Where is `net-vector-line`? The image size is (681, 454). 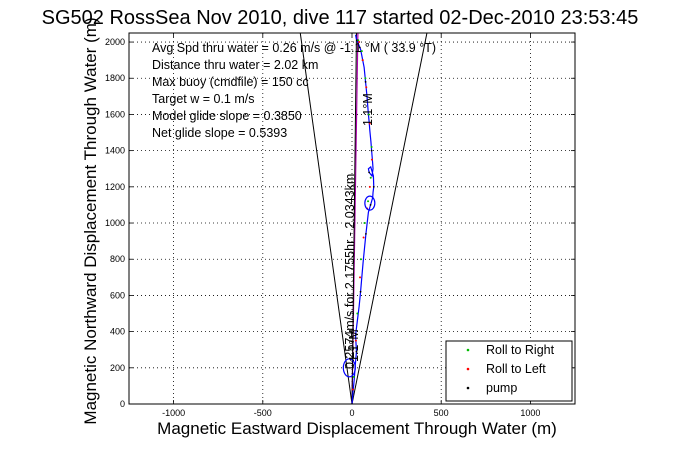
net-vector-line is located at coordinates (354, 218).